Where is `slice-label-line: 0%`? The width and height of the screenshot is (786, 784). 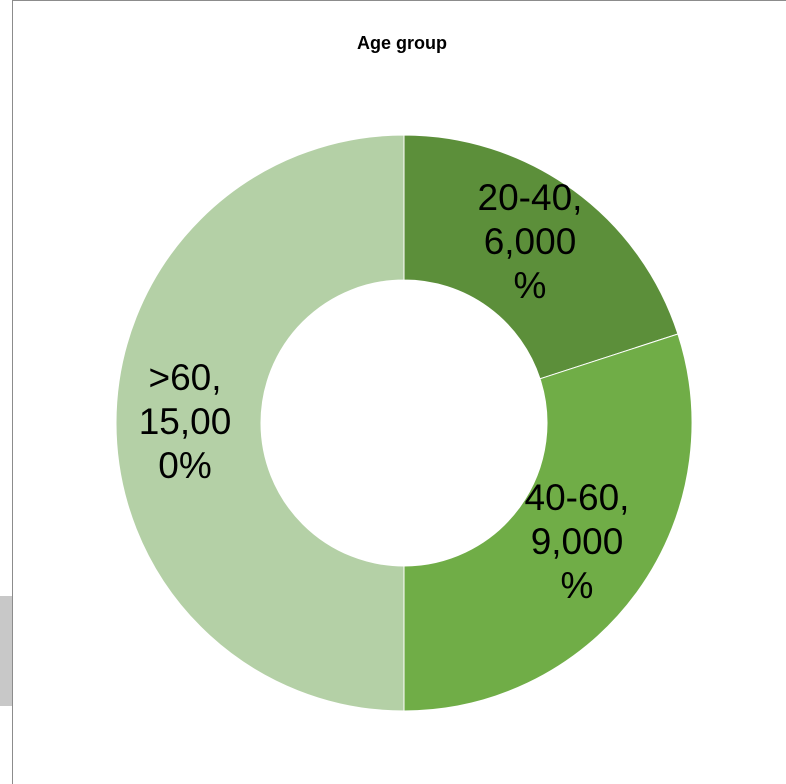 slice-label-line: 0% is located at coordinates (184, 465).